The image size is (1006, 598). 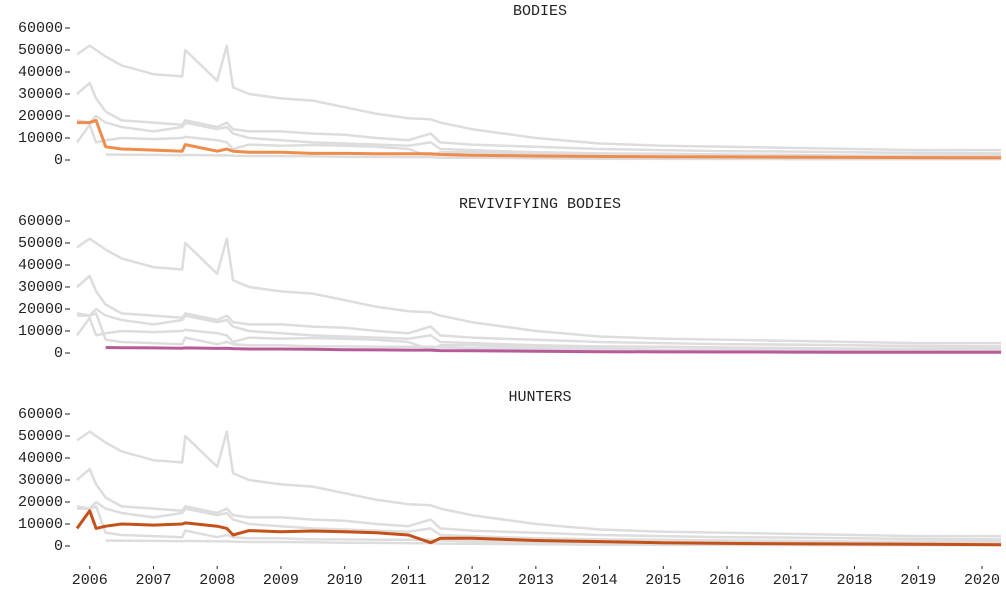 What do you see at coordinates (536, 580) in the screenshot?
I see `x-tick-label: 2013` at bounding box center [536, 580].